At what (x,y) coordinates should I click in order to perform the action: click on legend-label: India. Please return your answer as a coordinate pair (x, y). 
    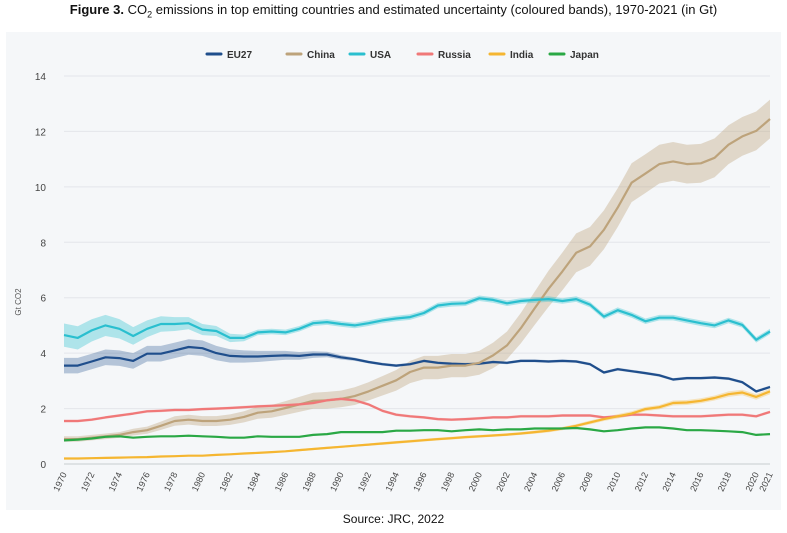
    Looking at the image, I should click on (522, 55).